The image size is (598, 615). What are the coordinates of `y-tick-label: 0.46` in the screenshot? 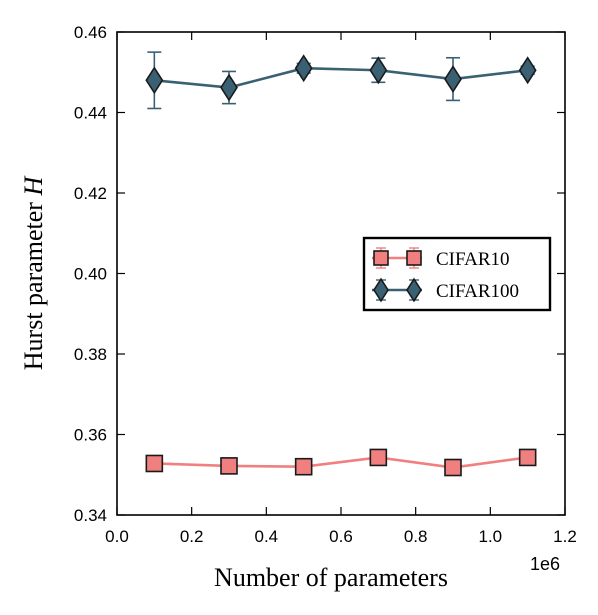 It's located at (90, 32).